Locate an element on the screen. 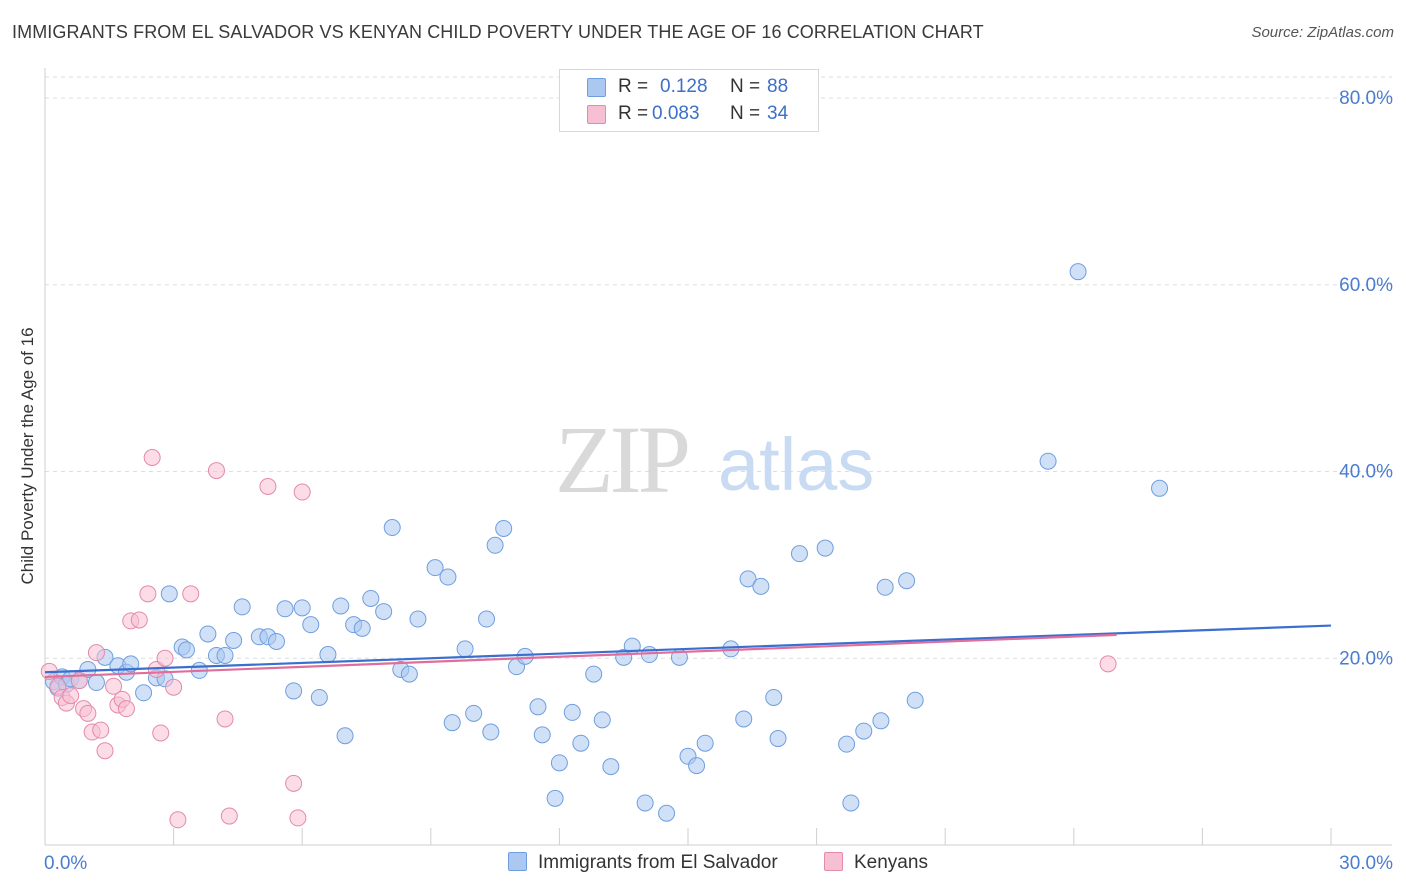 The height and width of the screenshot is (892, 1406). x-tick-label: 0.0% is located at coordinates (65, 863).